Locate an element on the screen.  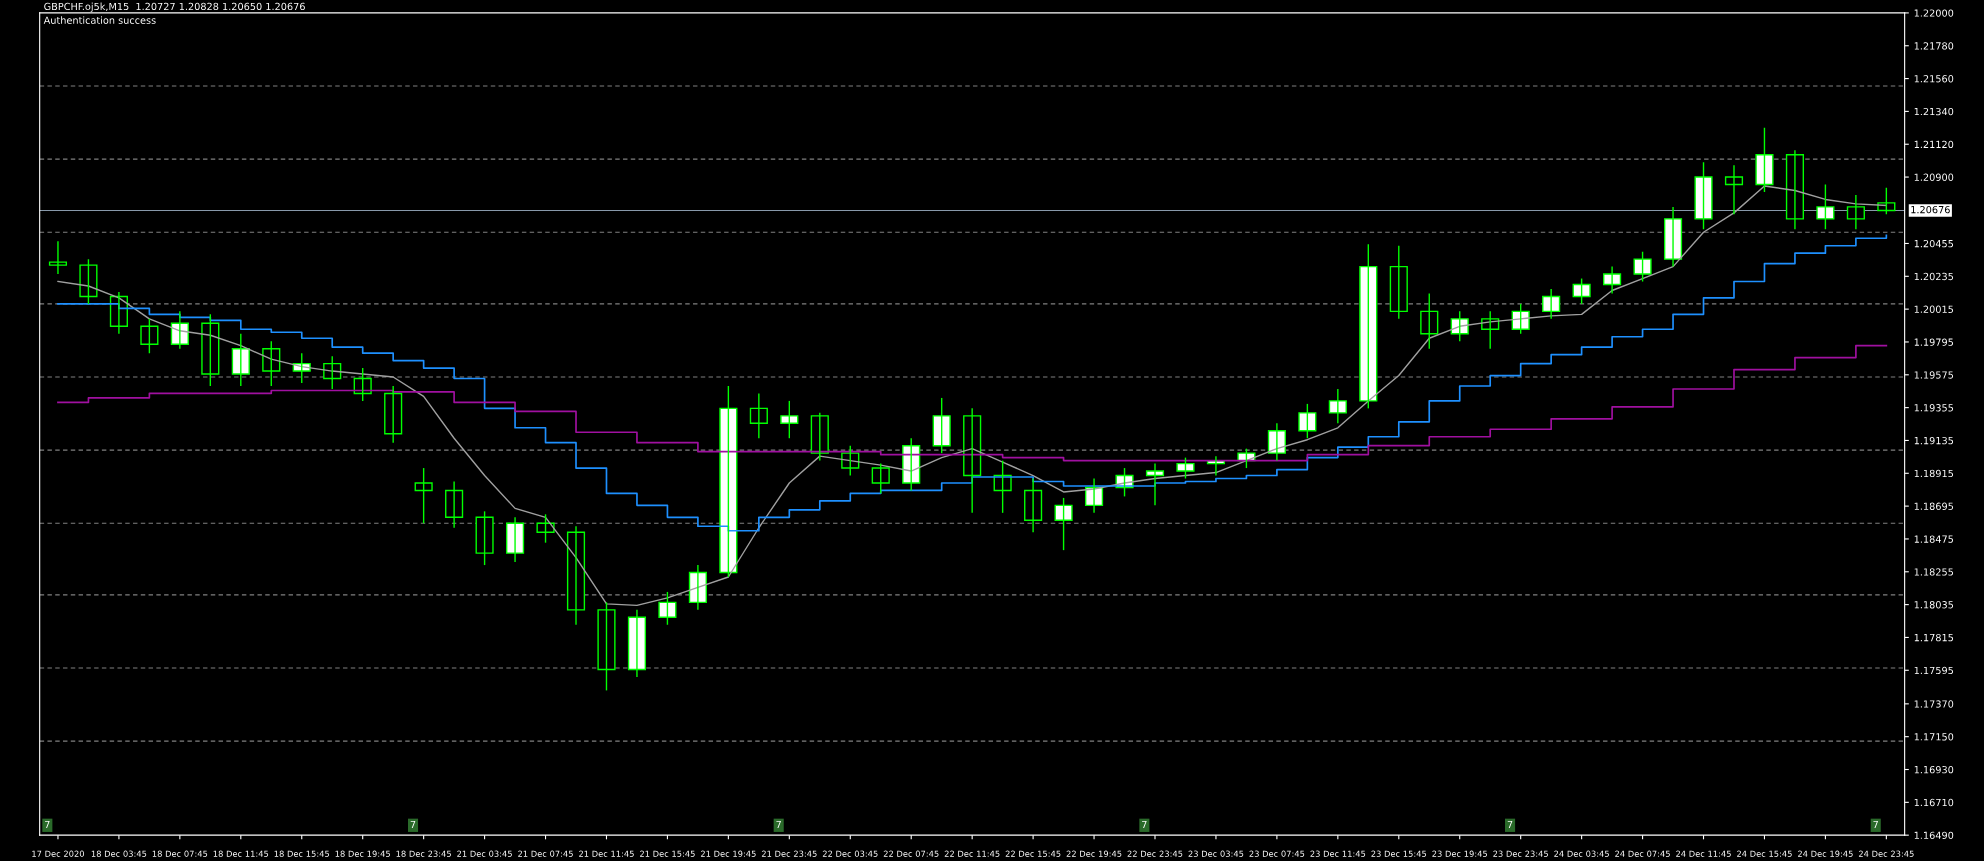
y-tick-label: 1.20900 is located at coordinates (1934, 177).